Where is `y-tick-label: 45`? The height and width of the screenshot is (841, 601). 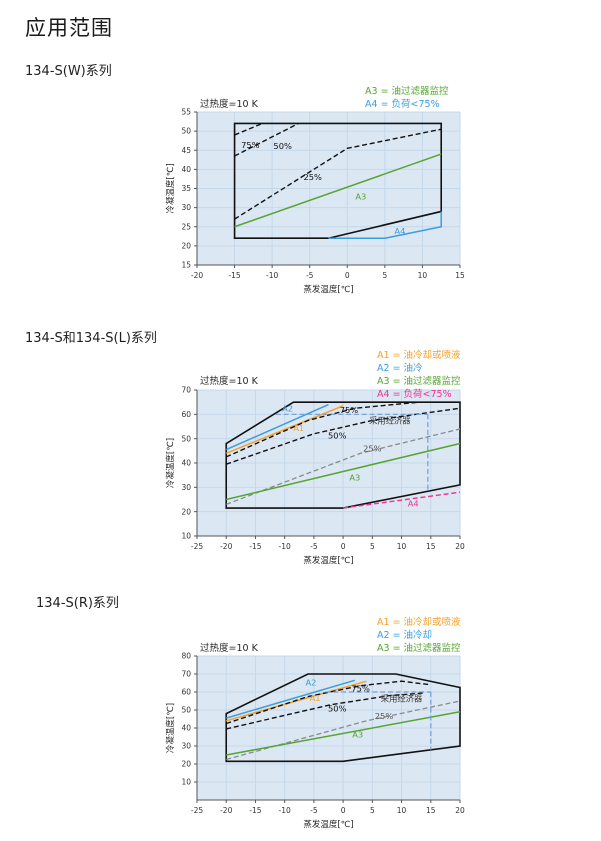
y-tick-label: 45 is located at coordinates (186, 150).